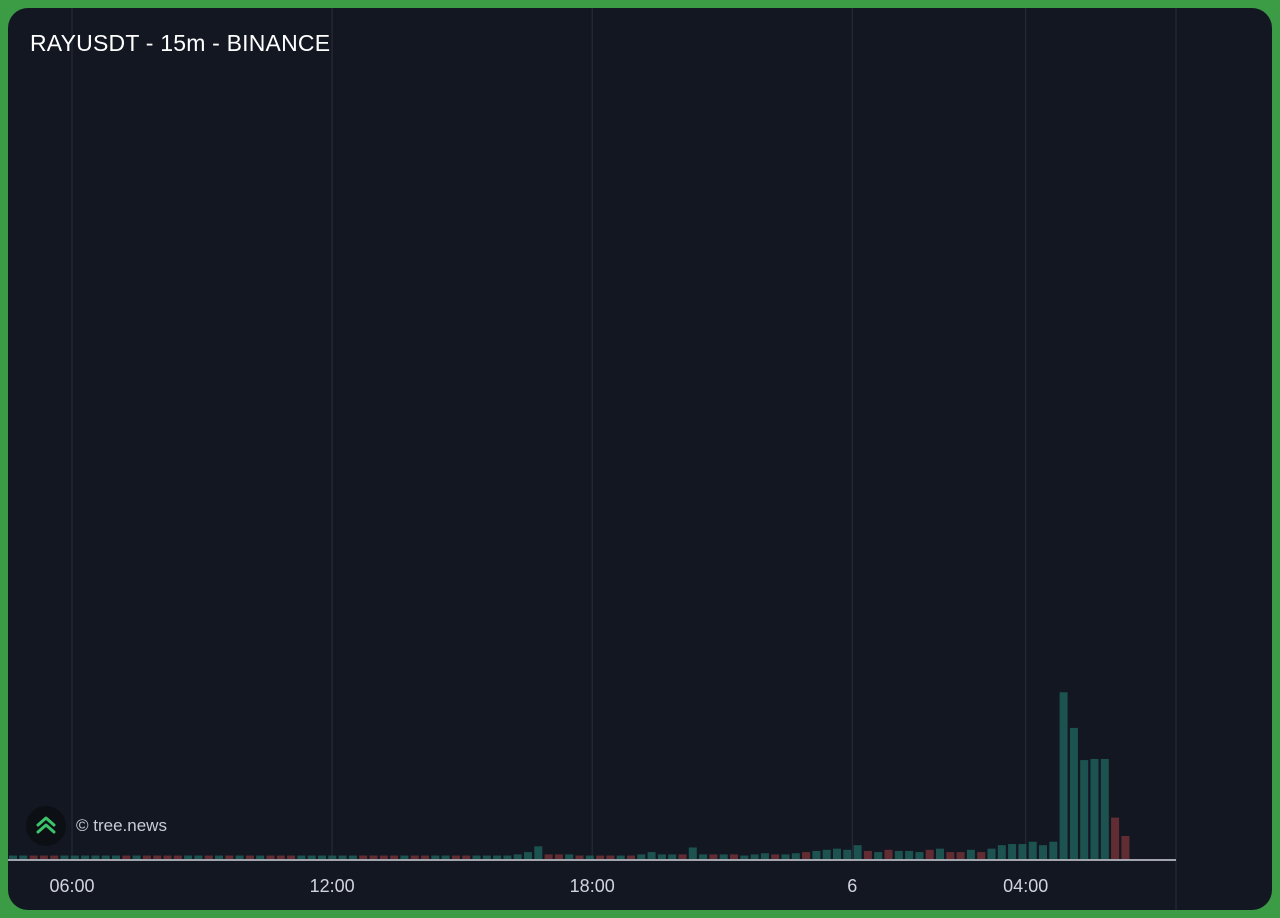 The width and height of the screenshot is (1280, 918). I want to click on x-tick-label: 06:00, so click(71, 886).